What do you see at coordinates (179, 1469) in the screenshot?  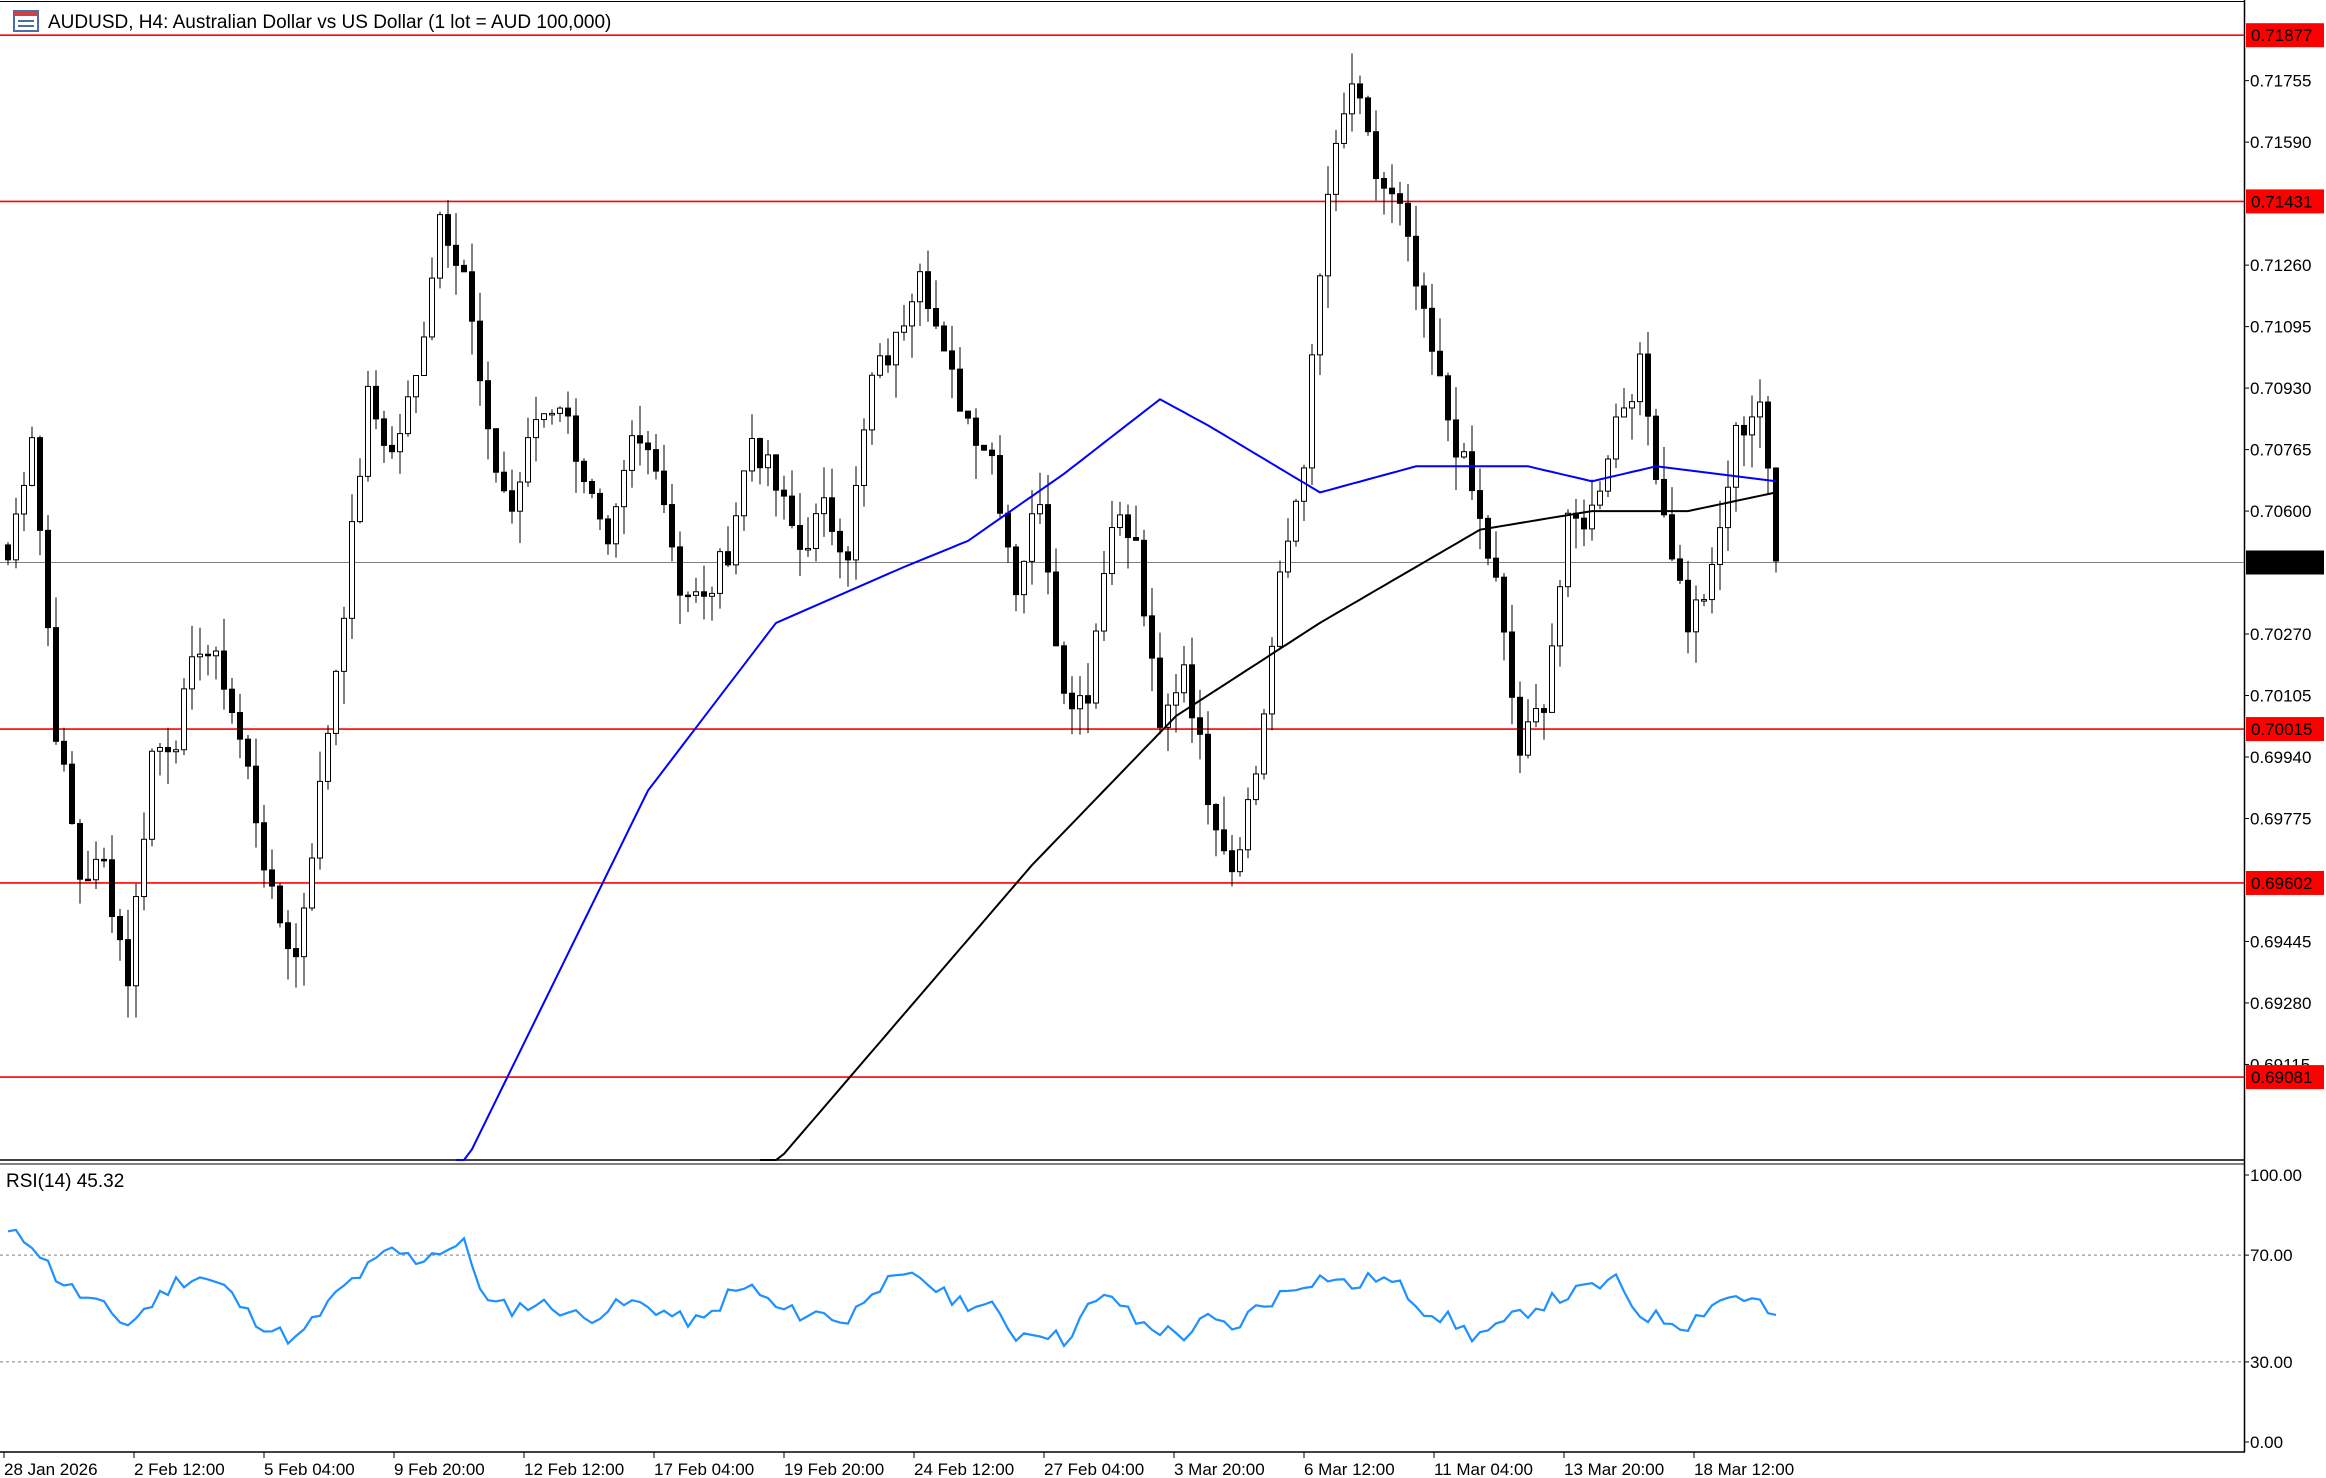 I see `time-tick-label: 2 Feb 12:00` at bounding box center [179, 1469].